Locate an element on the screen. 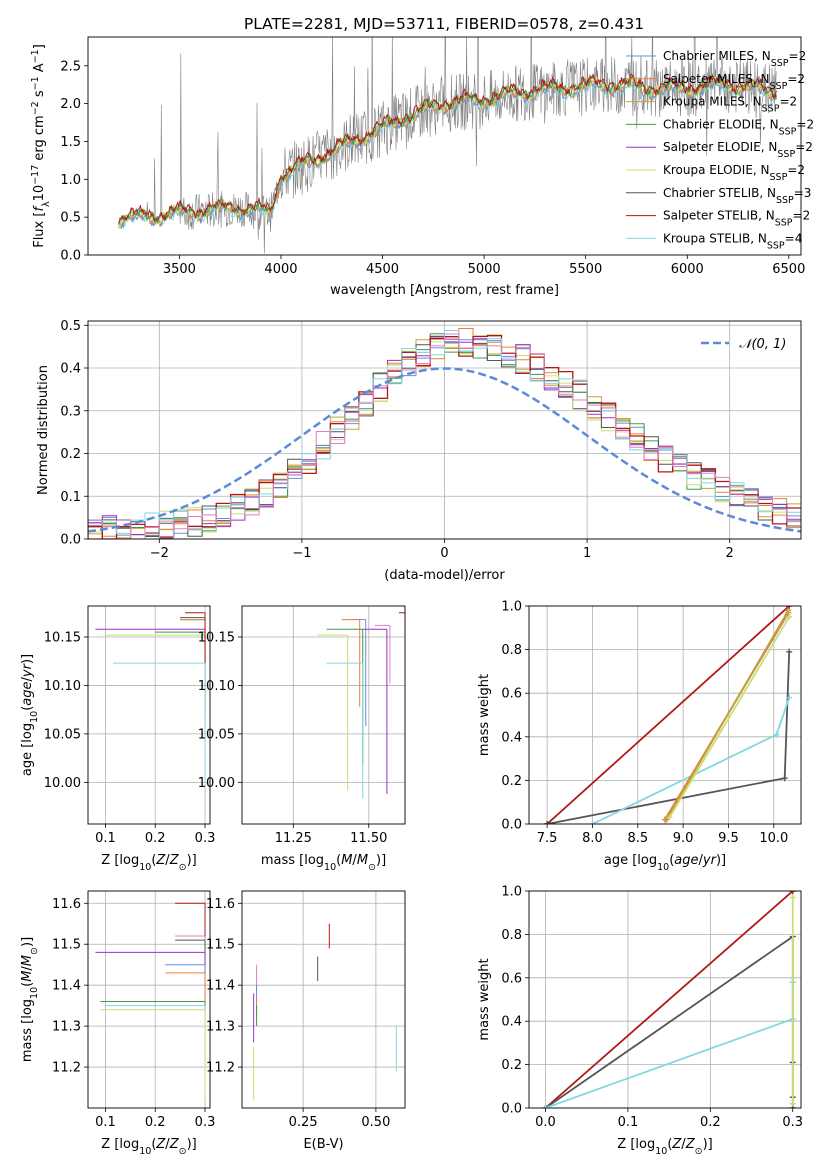  y-tick-label: 2.5 is located at coordinates (70, 66).